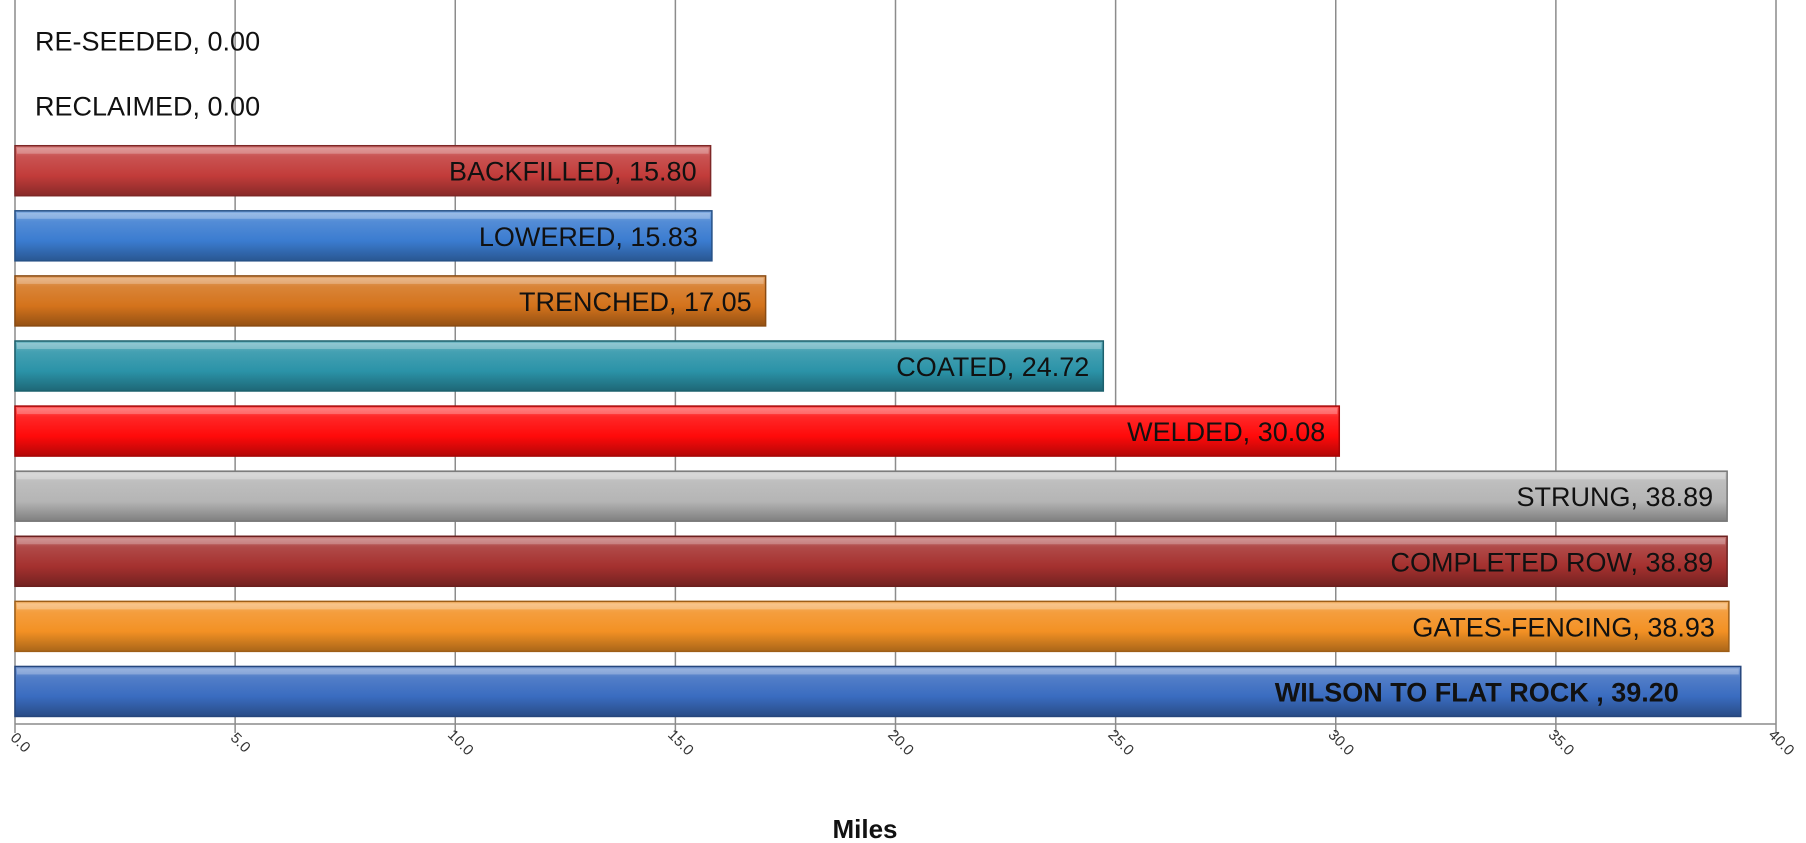 This screenshot has height=843, width=1806. I want to click on bar-data-label: TRENCHED, 17.05, so click(635, 302).